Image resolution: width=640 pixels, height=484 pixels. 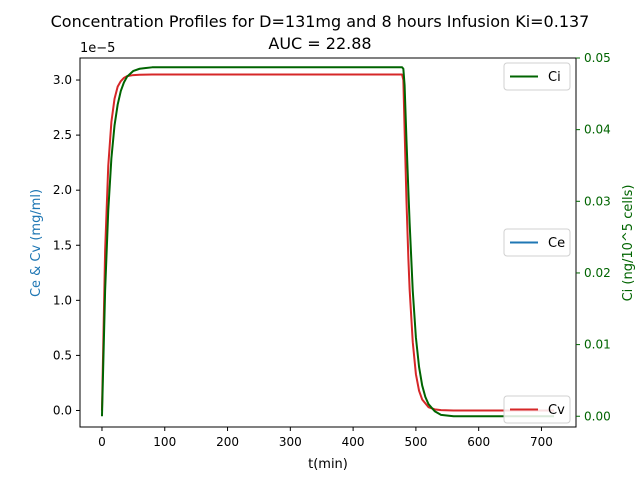 I want to click on x-tick-label: 200, so click(x=227, y=442).